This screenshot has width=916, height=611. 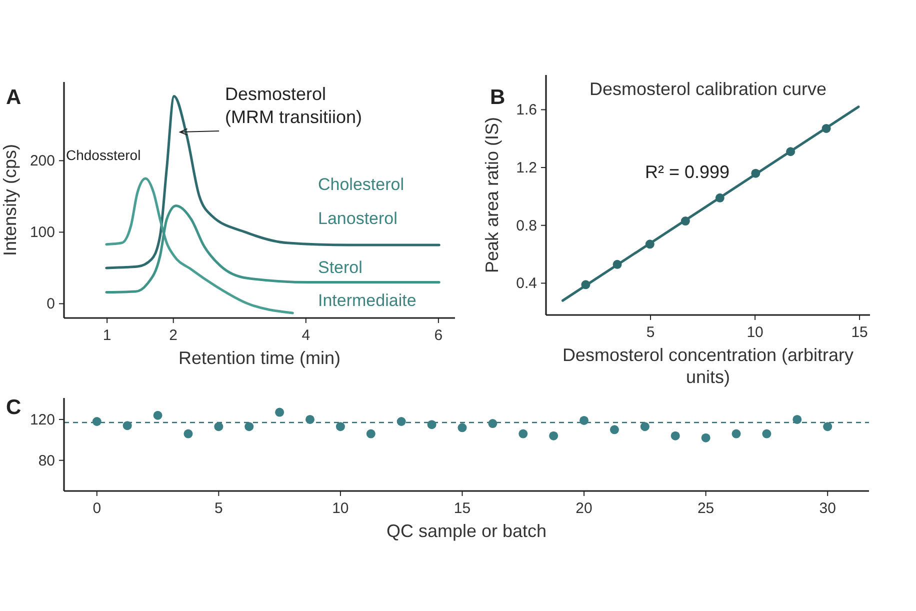 What do you see at coordinates (708, 89) in the screenshot?
I see `chart-title: Desmosterol calibration curve` at bounding box center [708, 89].